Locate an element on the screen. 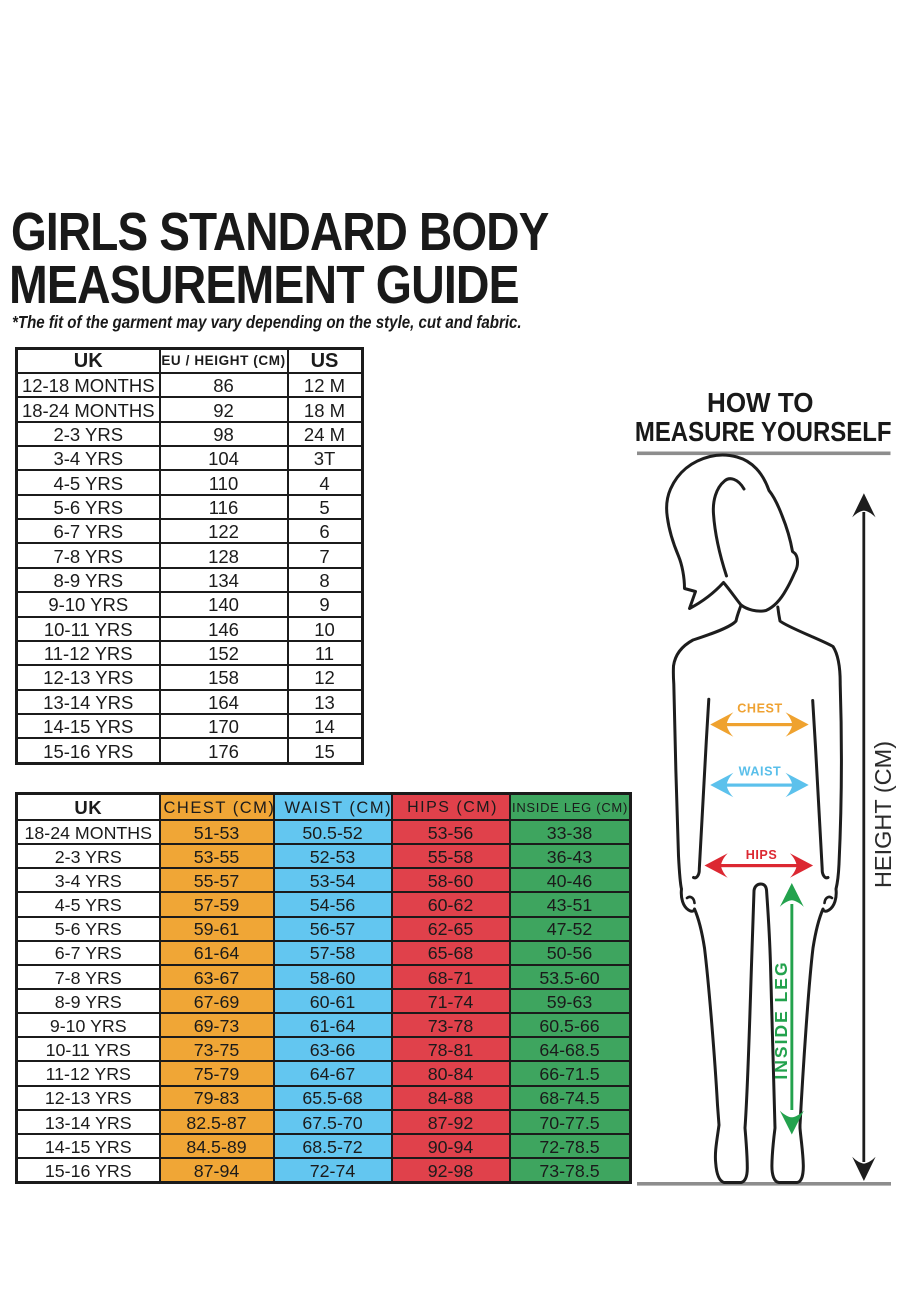 This screenshot has height=1294, width=924. svg-text: WAIST is located at coordinates (760, 772).